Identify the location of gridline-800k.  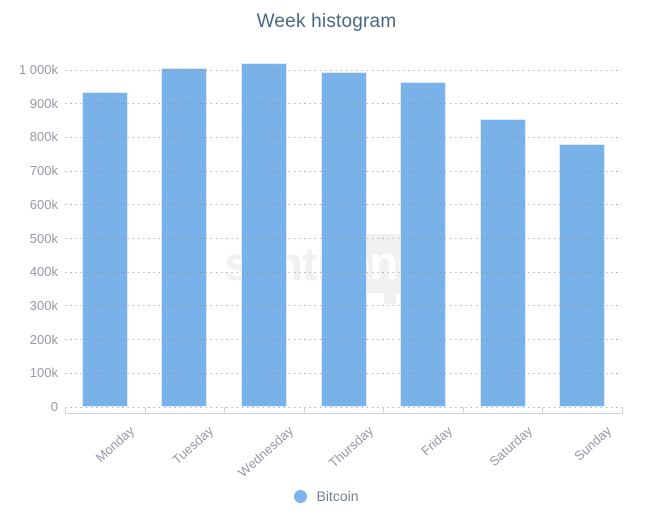
(343, 137).